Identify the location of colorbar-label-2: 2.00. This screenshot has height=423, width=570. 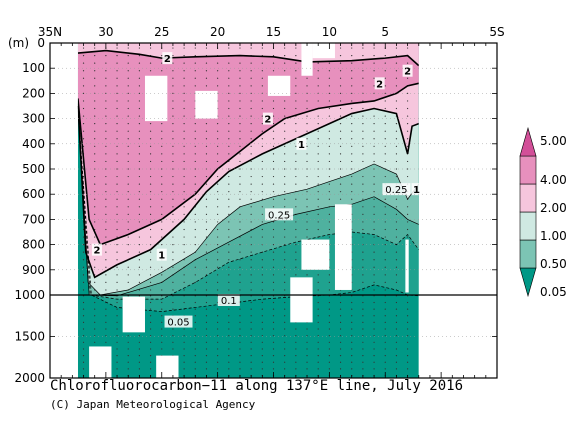
(553, 208).